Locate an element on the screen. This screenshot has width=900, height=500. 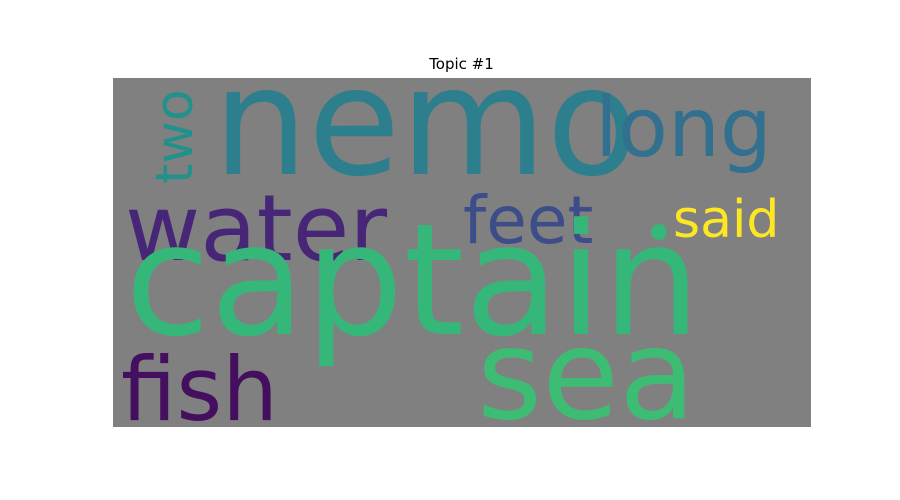
figure-title: Topic #1 is located at coordinates (461, 64).